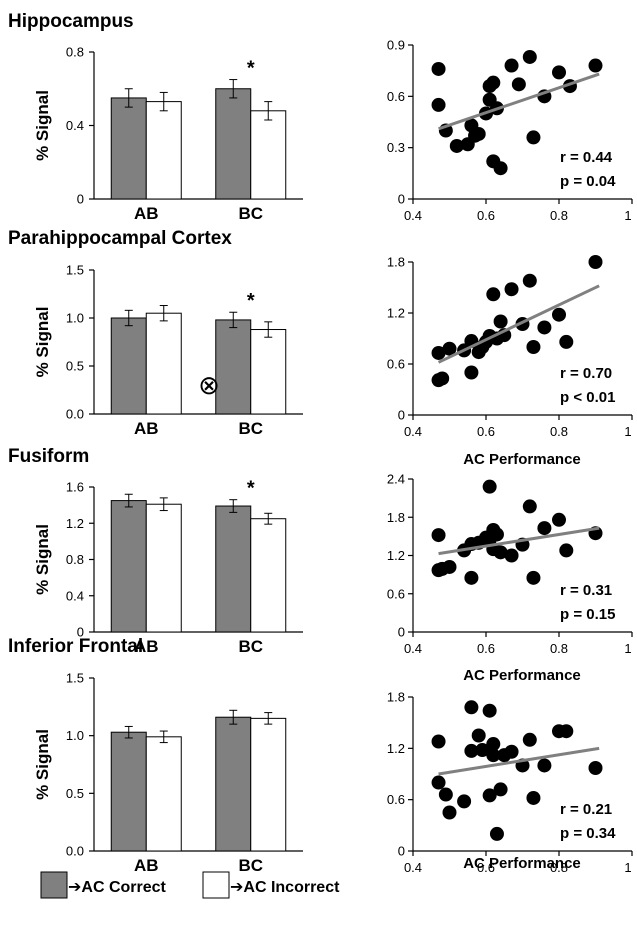  I want to click on p-value: p < 0.01, so click(587, 397).